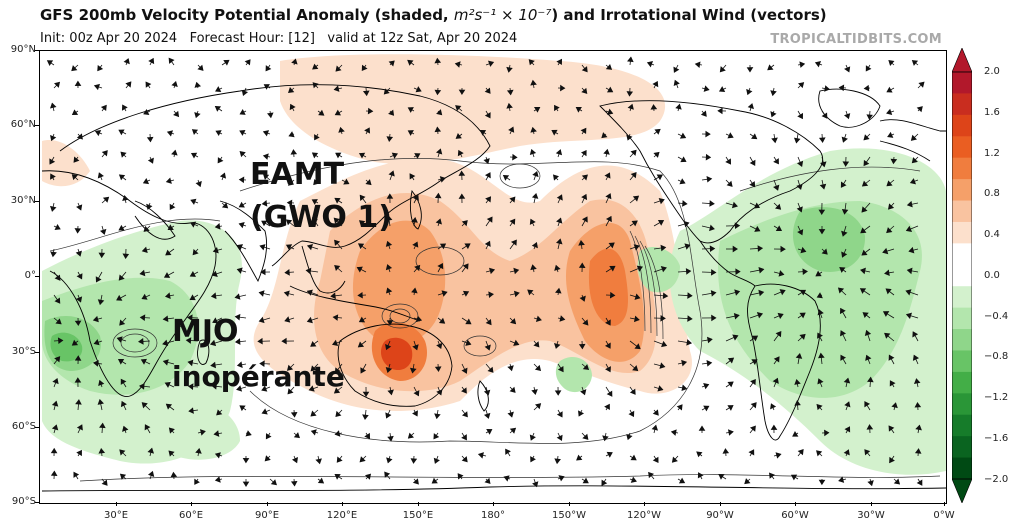 This screenshot has height=527, width=1024. What do you see at coordinates (129, 283) in the screenshot?
I see `coast-africa` at bounding box center [129, 283].